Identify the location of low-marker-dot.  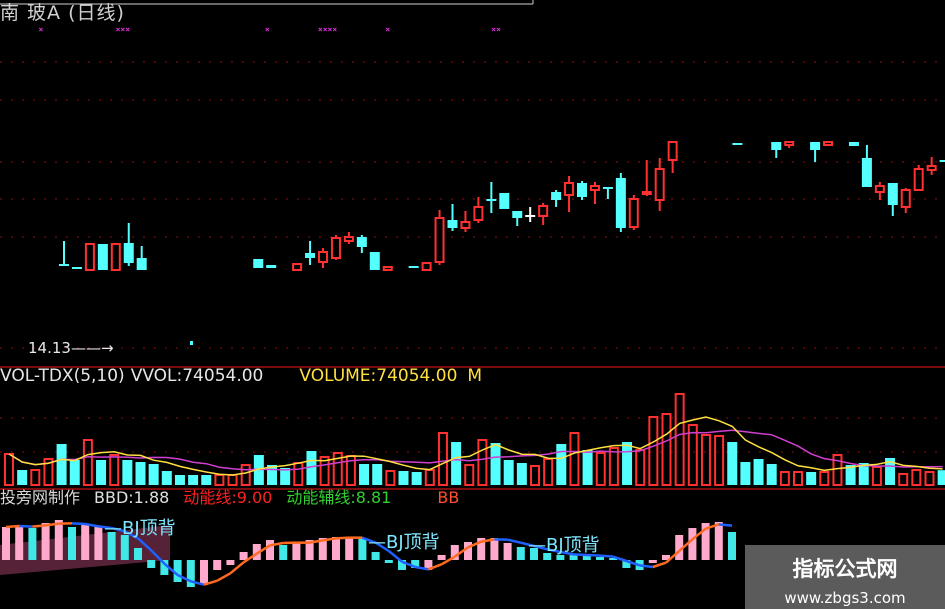
(191, 343).